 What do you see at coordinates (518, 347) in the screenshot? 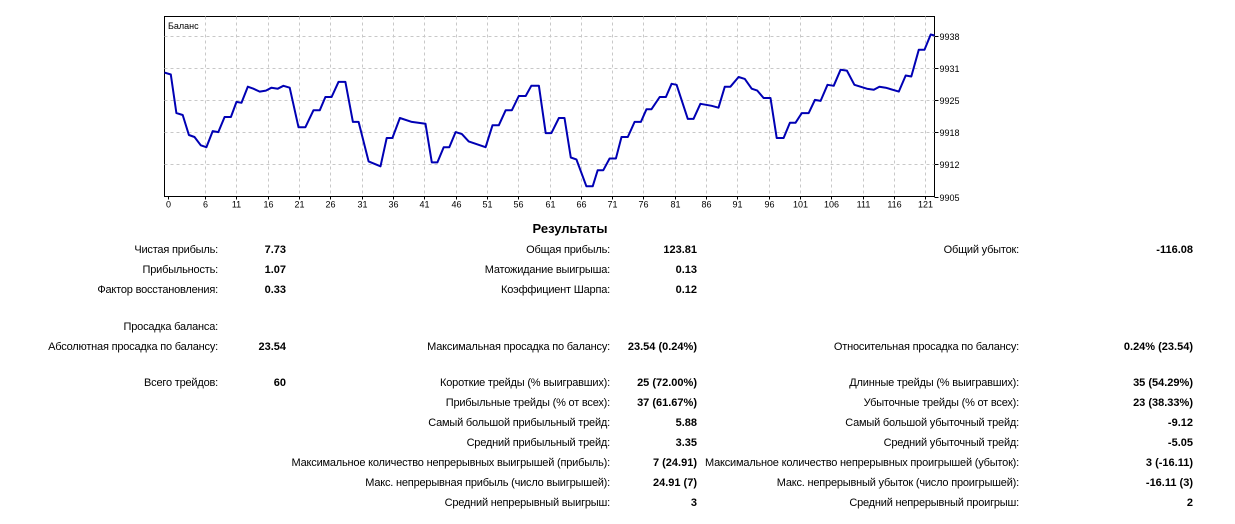
I see `stat-label: Максимальная просадка по балансу:` at bounding box center [518, 347].